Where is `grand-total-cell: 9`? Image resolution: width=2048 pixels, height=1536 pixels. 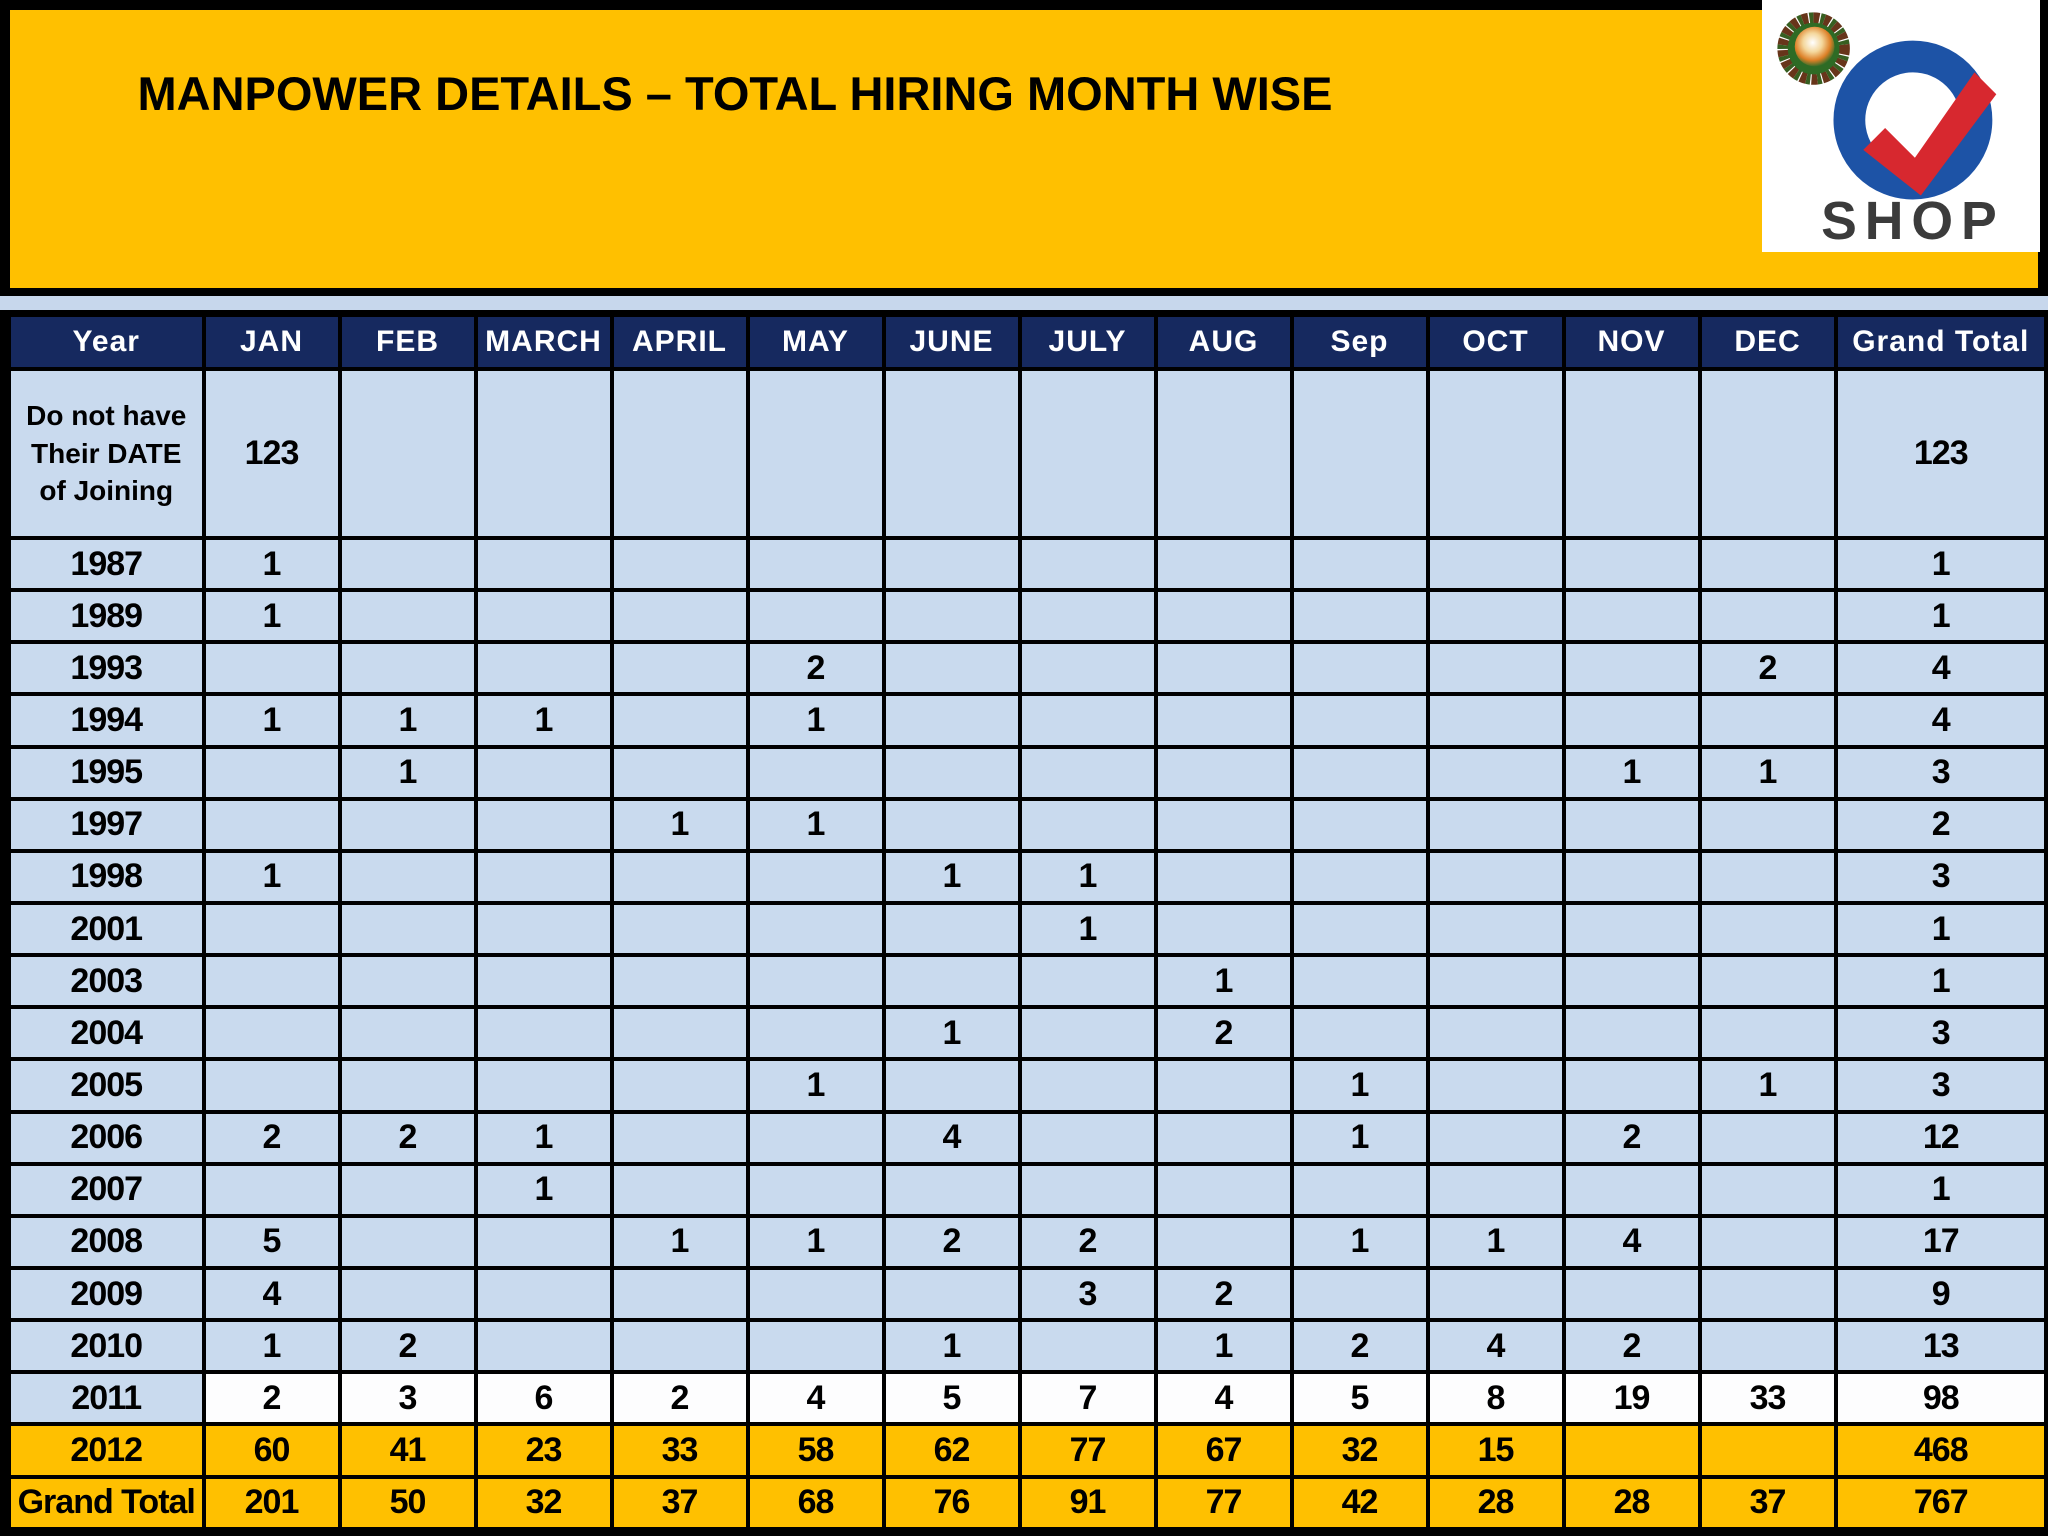
grand-total-cell: 9 is located at coordinates (1940, 1294).